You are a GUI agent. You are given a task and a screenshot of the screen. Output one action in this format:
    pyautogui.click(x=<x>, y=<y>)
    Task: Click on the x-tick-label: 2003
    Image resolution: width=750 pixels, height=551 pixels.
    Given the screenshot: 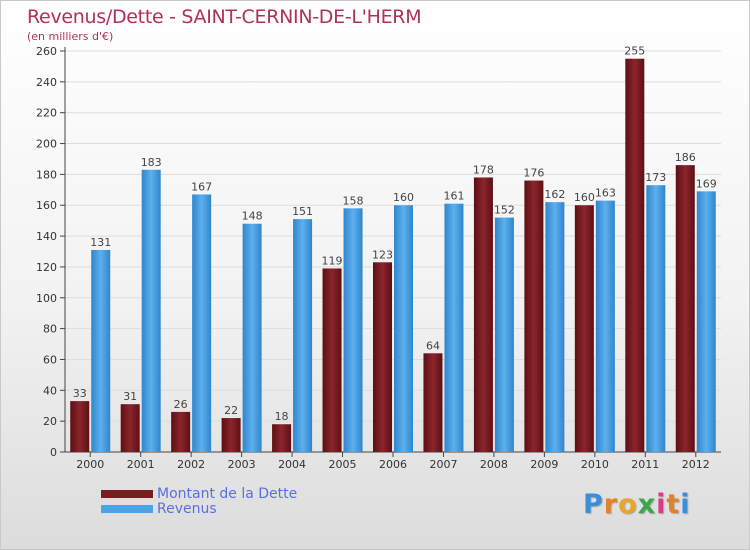 What is the action you would take?
    pyautogui.click(x=242, y=464)
    